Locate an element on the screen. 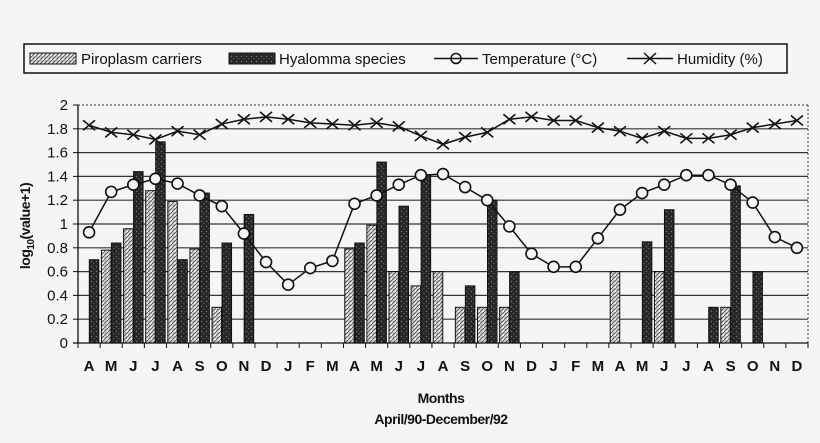  x-tick-label: M is located at coordinates (598, 366).